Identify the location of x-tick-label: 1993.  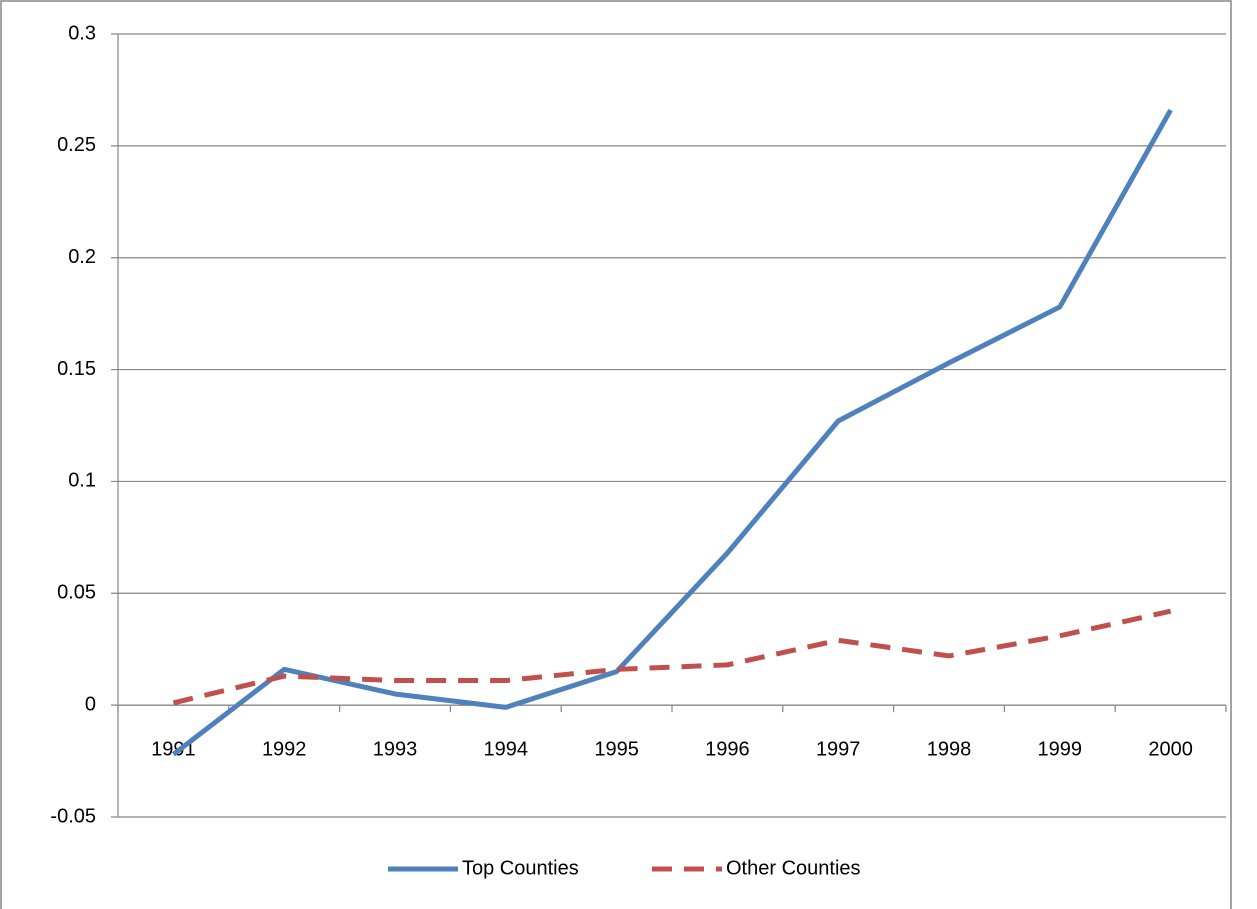
(395, 749).